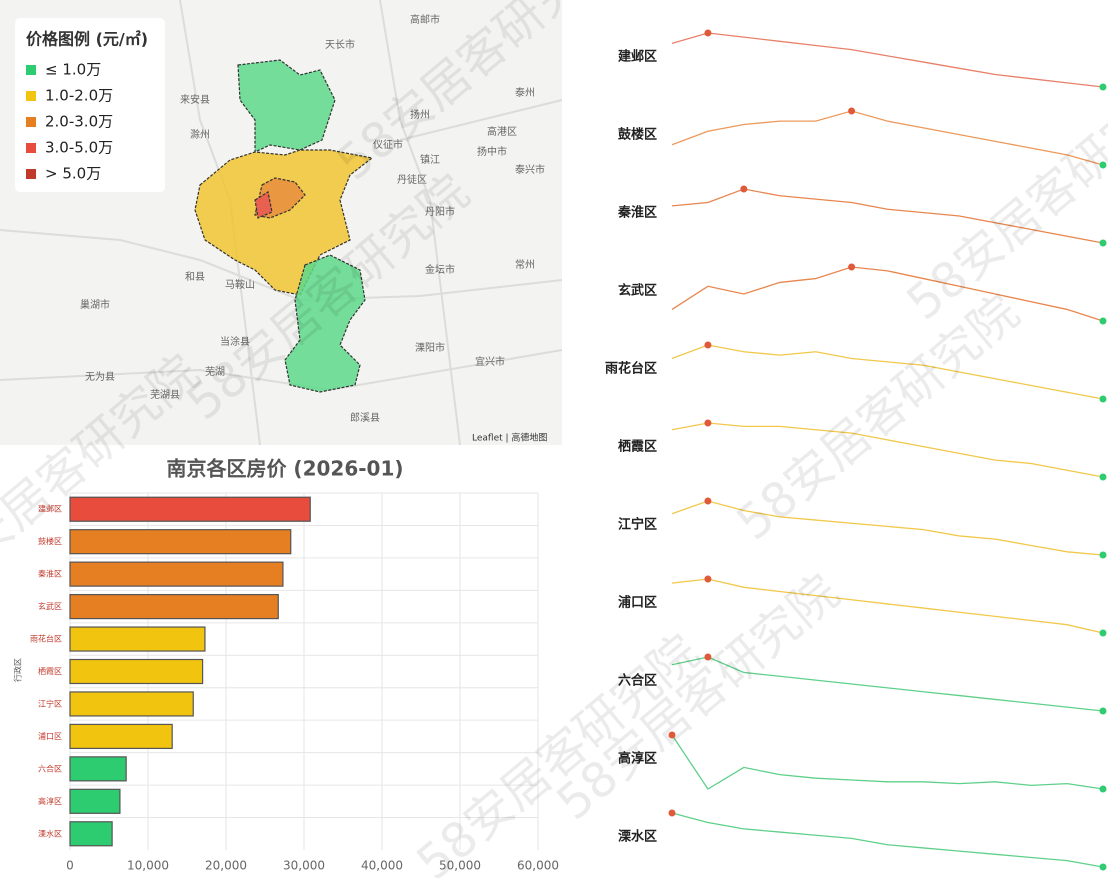 The image size is (1108, 878). What do you see at coordinates (430, 347) in the screenshot?
I see `map-place-label: 溧阳市` at bounding box center [430, 347].